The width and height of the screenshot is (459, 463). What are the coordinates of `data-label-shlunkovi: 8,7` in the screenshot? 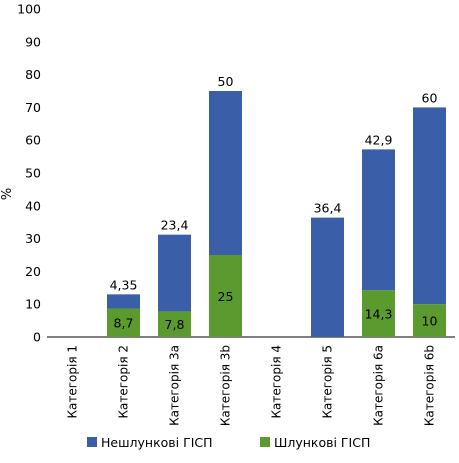 It's located at (124, 323).